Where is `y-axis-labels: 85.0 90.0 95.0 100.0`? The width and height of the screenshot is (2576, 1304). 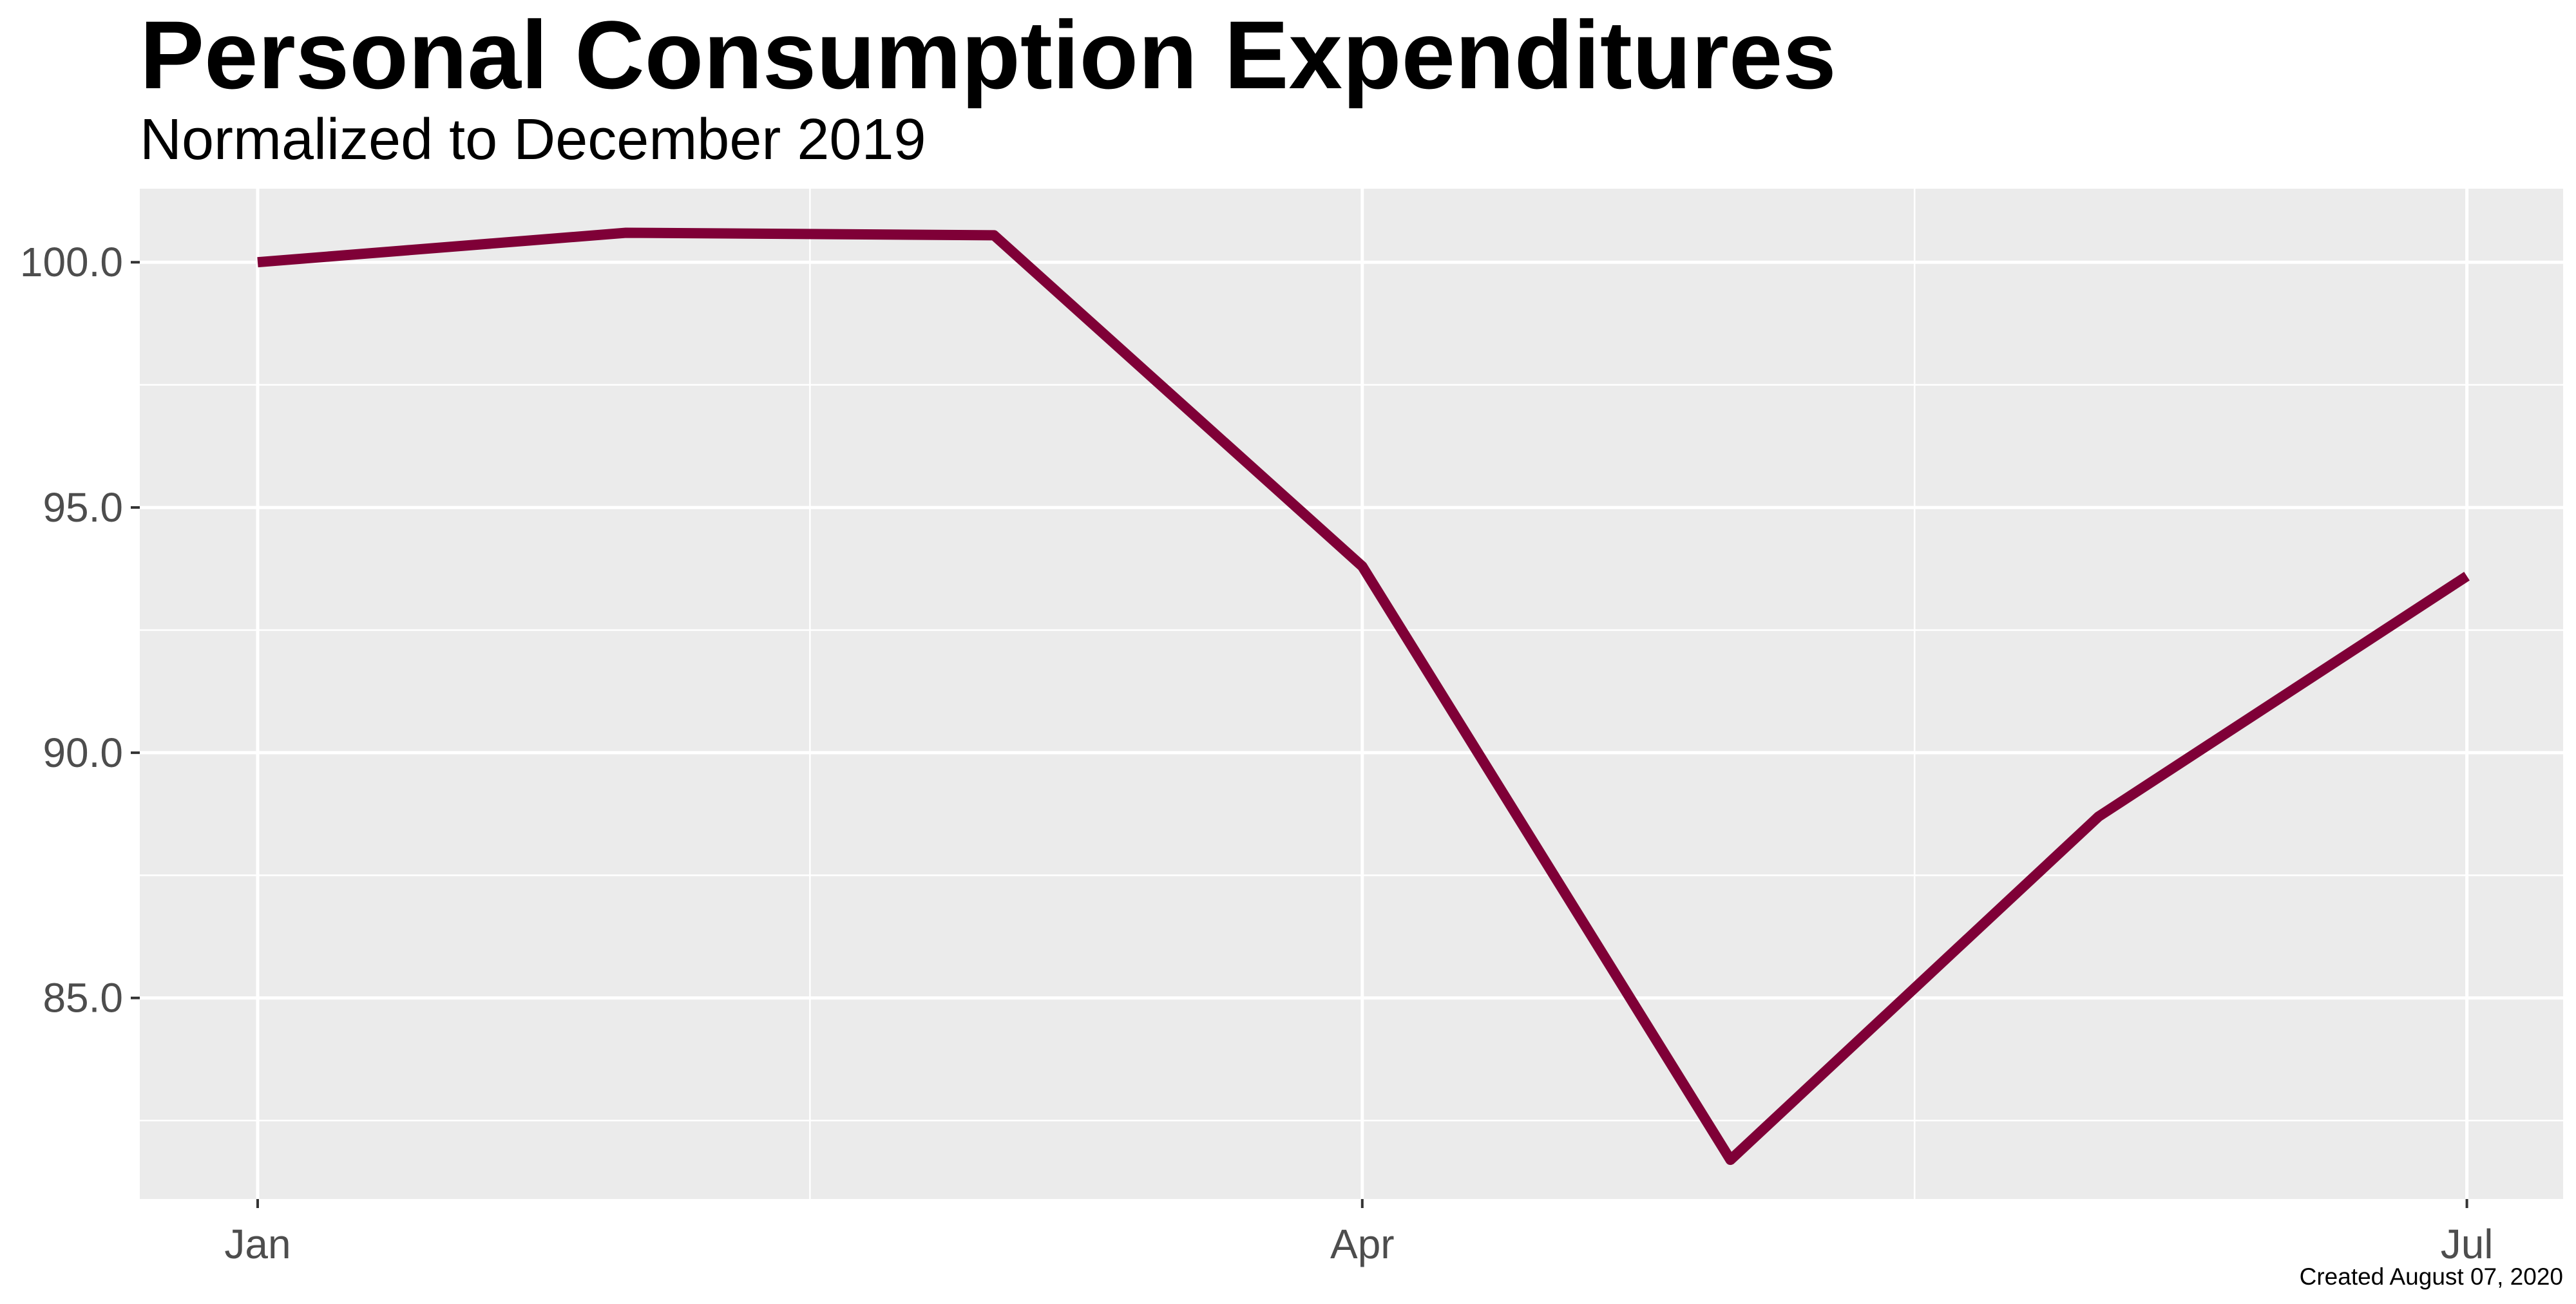 y-axis-labels: 85.0 90.0 95.0 100.0 is located at coordinates (71, 630).